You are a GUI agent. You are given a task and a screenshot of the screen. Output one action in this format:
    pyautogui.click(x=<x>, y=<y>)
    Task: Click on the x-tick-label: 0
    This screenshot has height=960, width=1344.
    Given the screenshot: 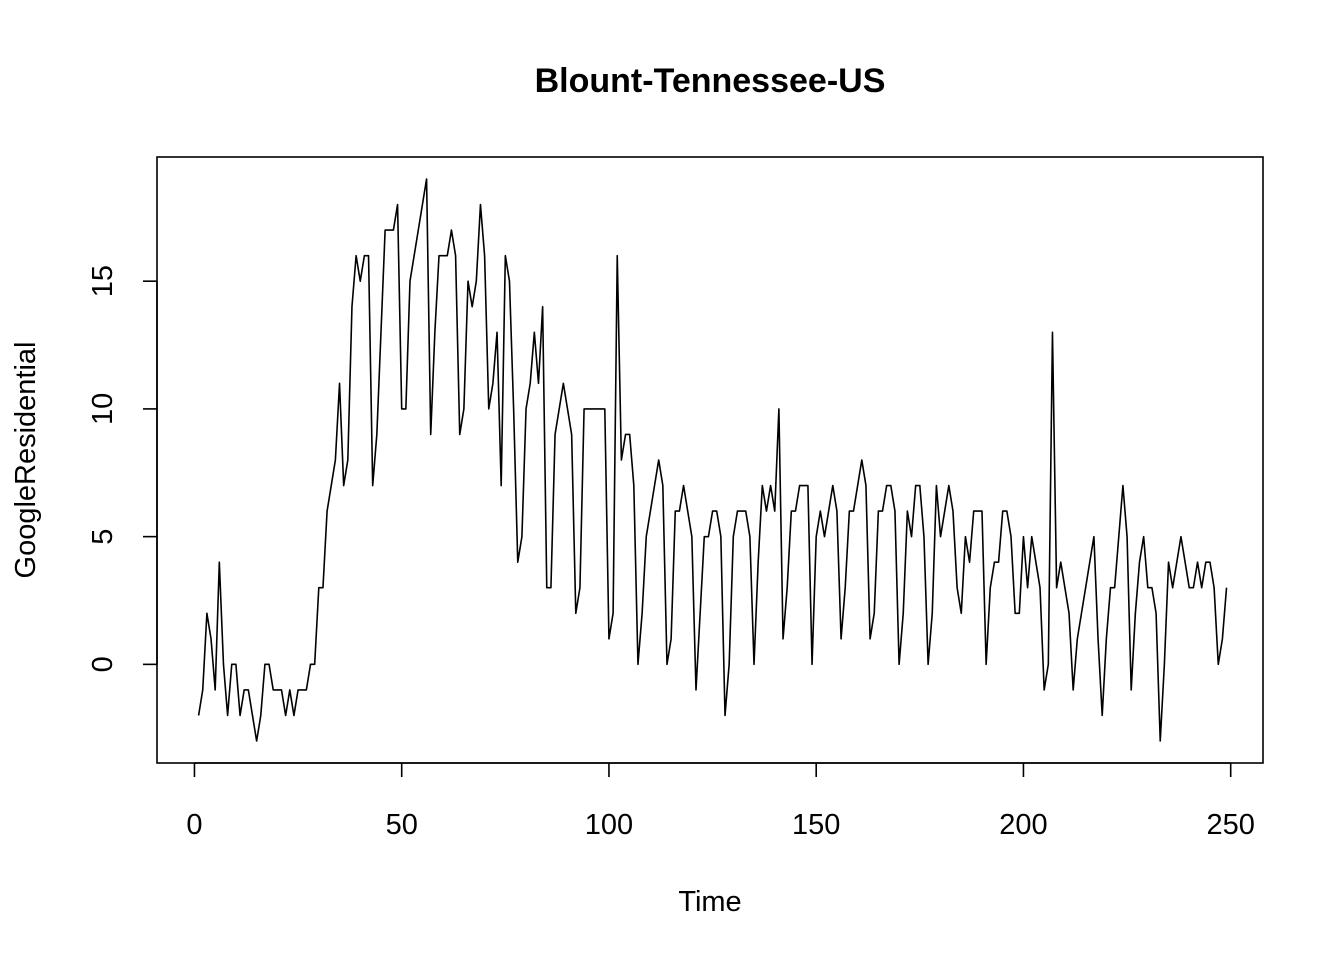 What is the action you would take?
    pyautogui.click(x=194, y=825)
    